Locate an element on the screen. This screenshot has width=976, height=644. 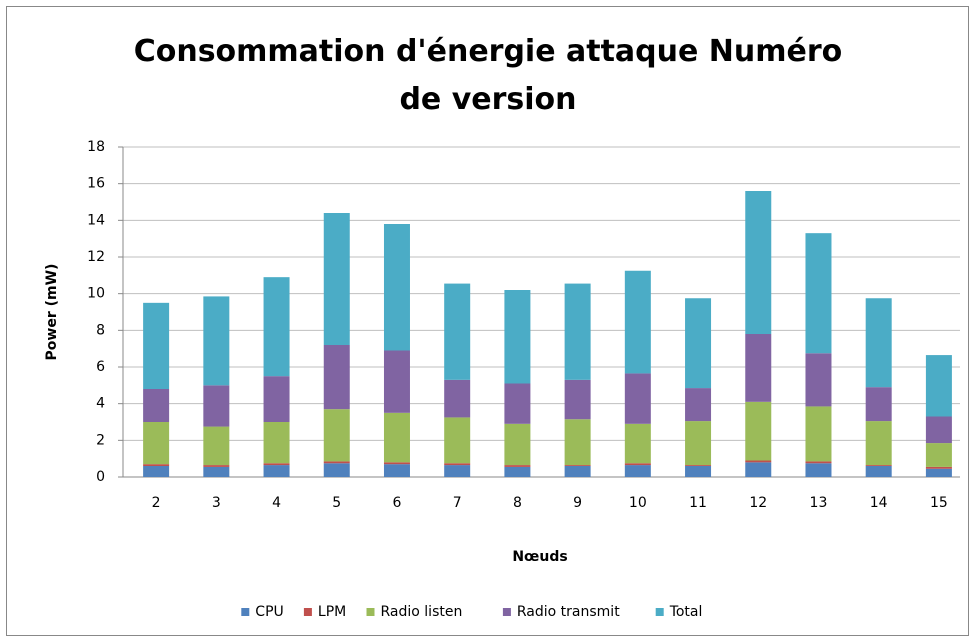
x-tick-label: 7 is located at coordinates (457, 503).